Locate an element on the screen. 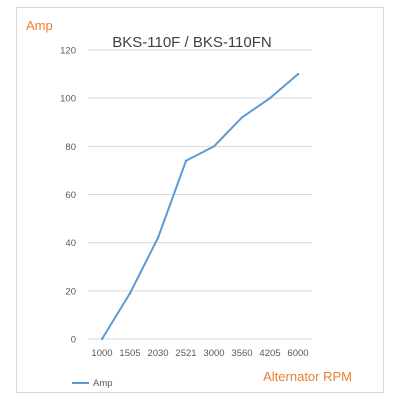 The image size is (400, 400). legend: Amp is located at coordinates (92, 383).